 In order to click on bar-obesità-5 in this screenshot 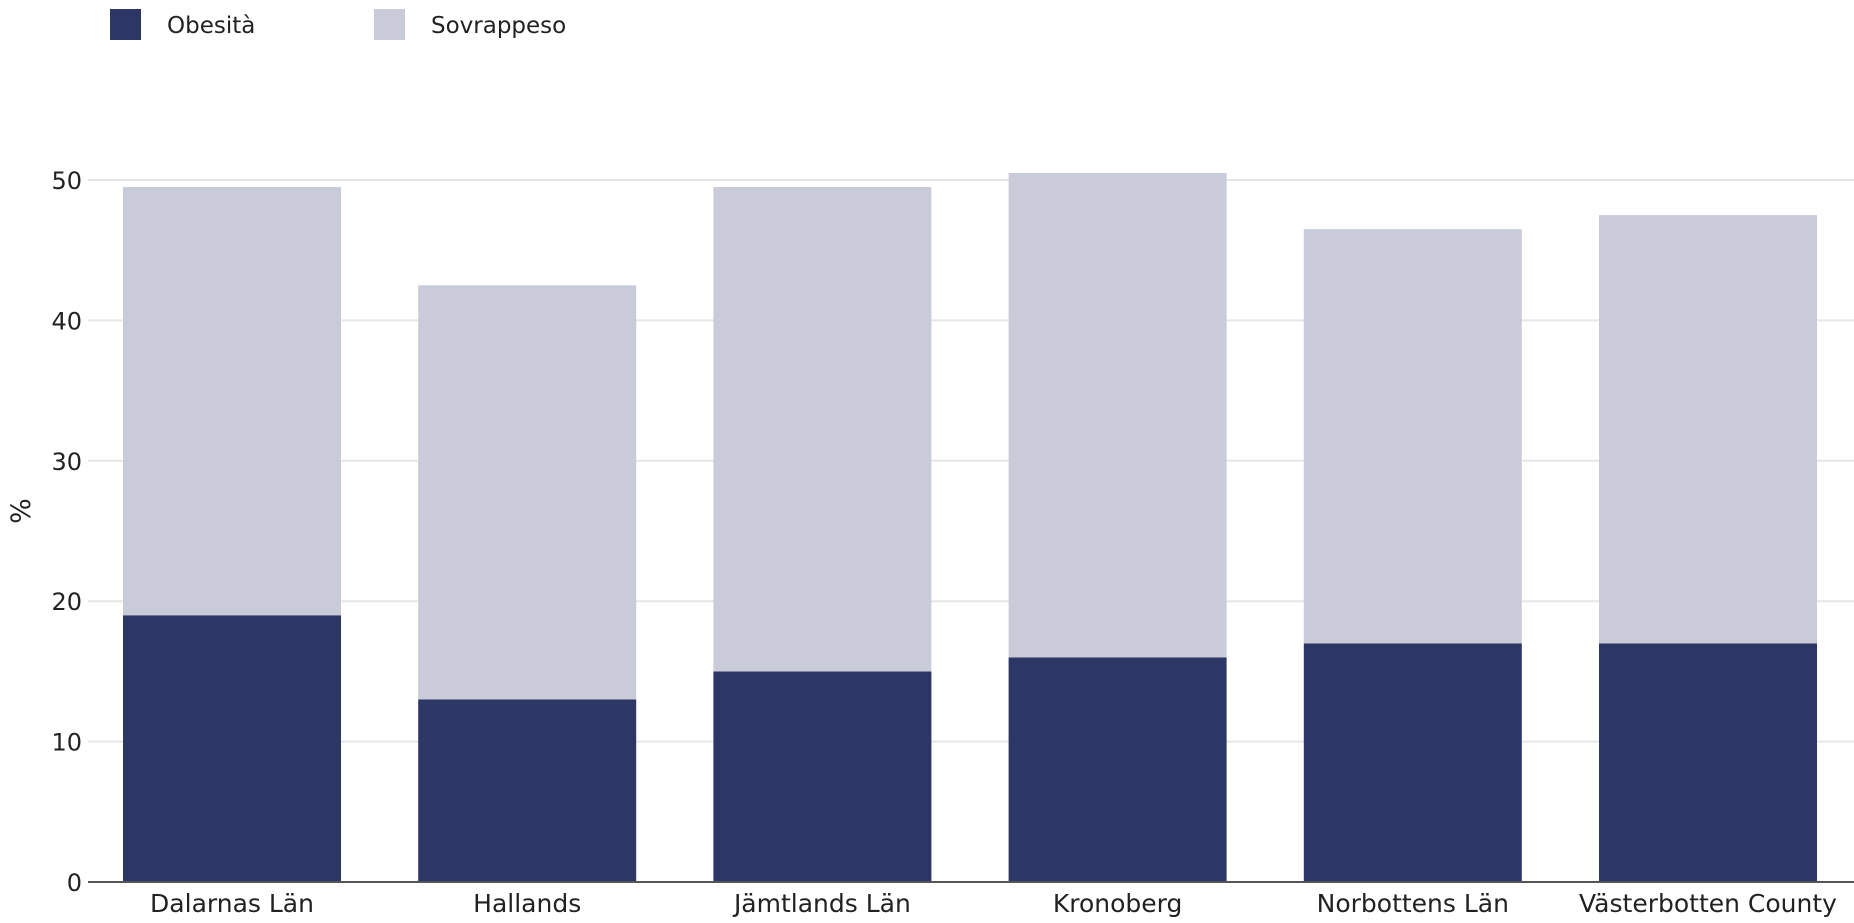, I will do `click(1708, 762)`.